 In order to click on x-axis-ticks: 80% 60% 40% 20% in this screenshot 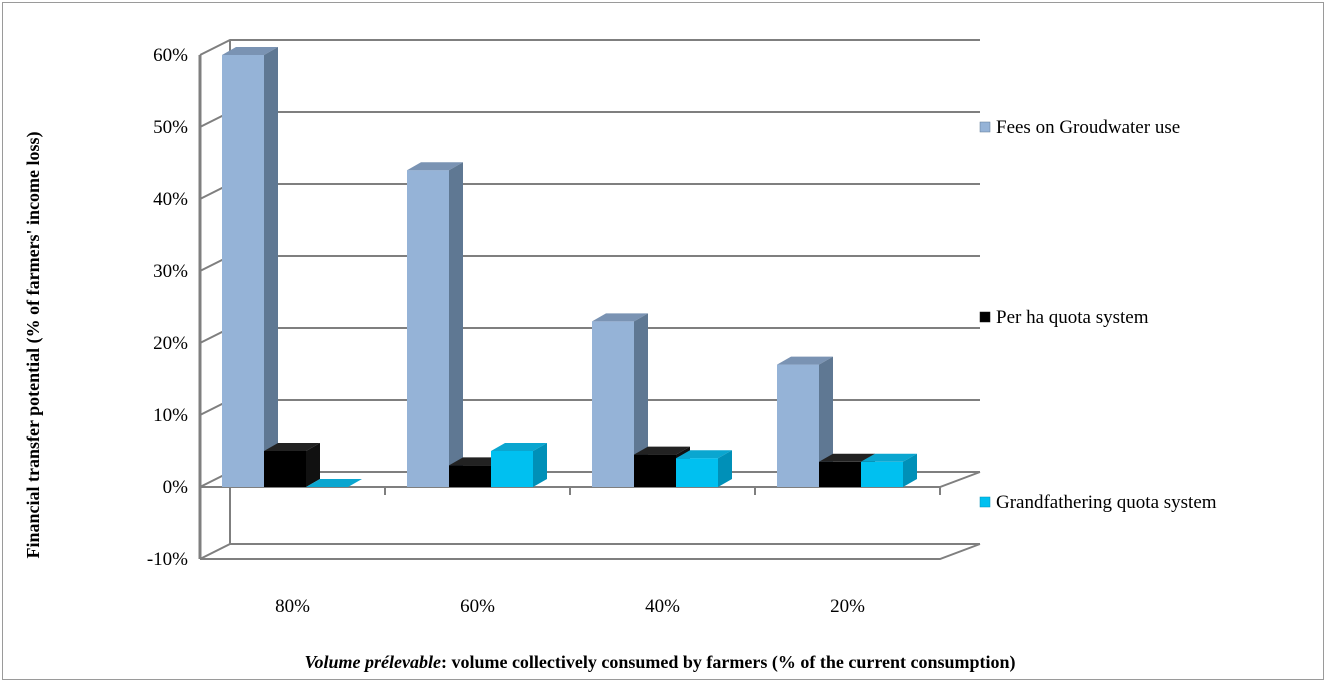, I will do `click(570, 552)`.